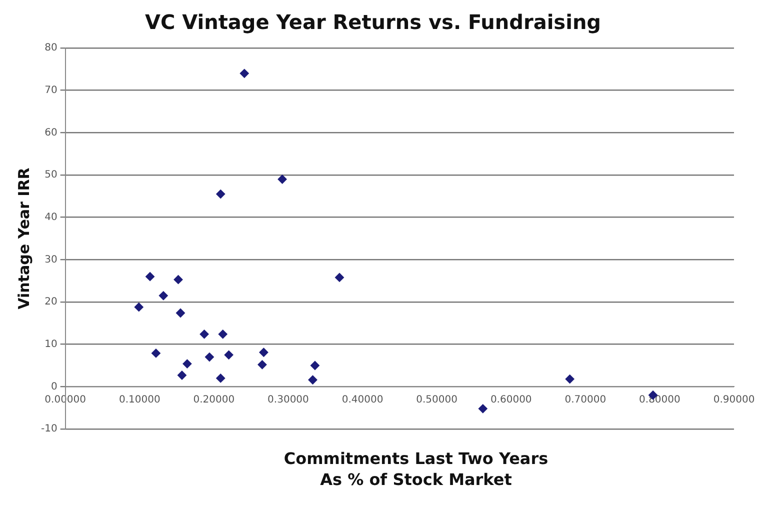 The height and width of the screenshot is (510, 772). Describe the element at coordinates (51, 217) in the screenshot. I see `y-tick-label: 40` at that location.